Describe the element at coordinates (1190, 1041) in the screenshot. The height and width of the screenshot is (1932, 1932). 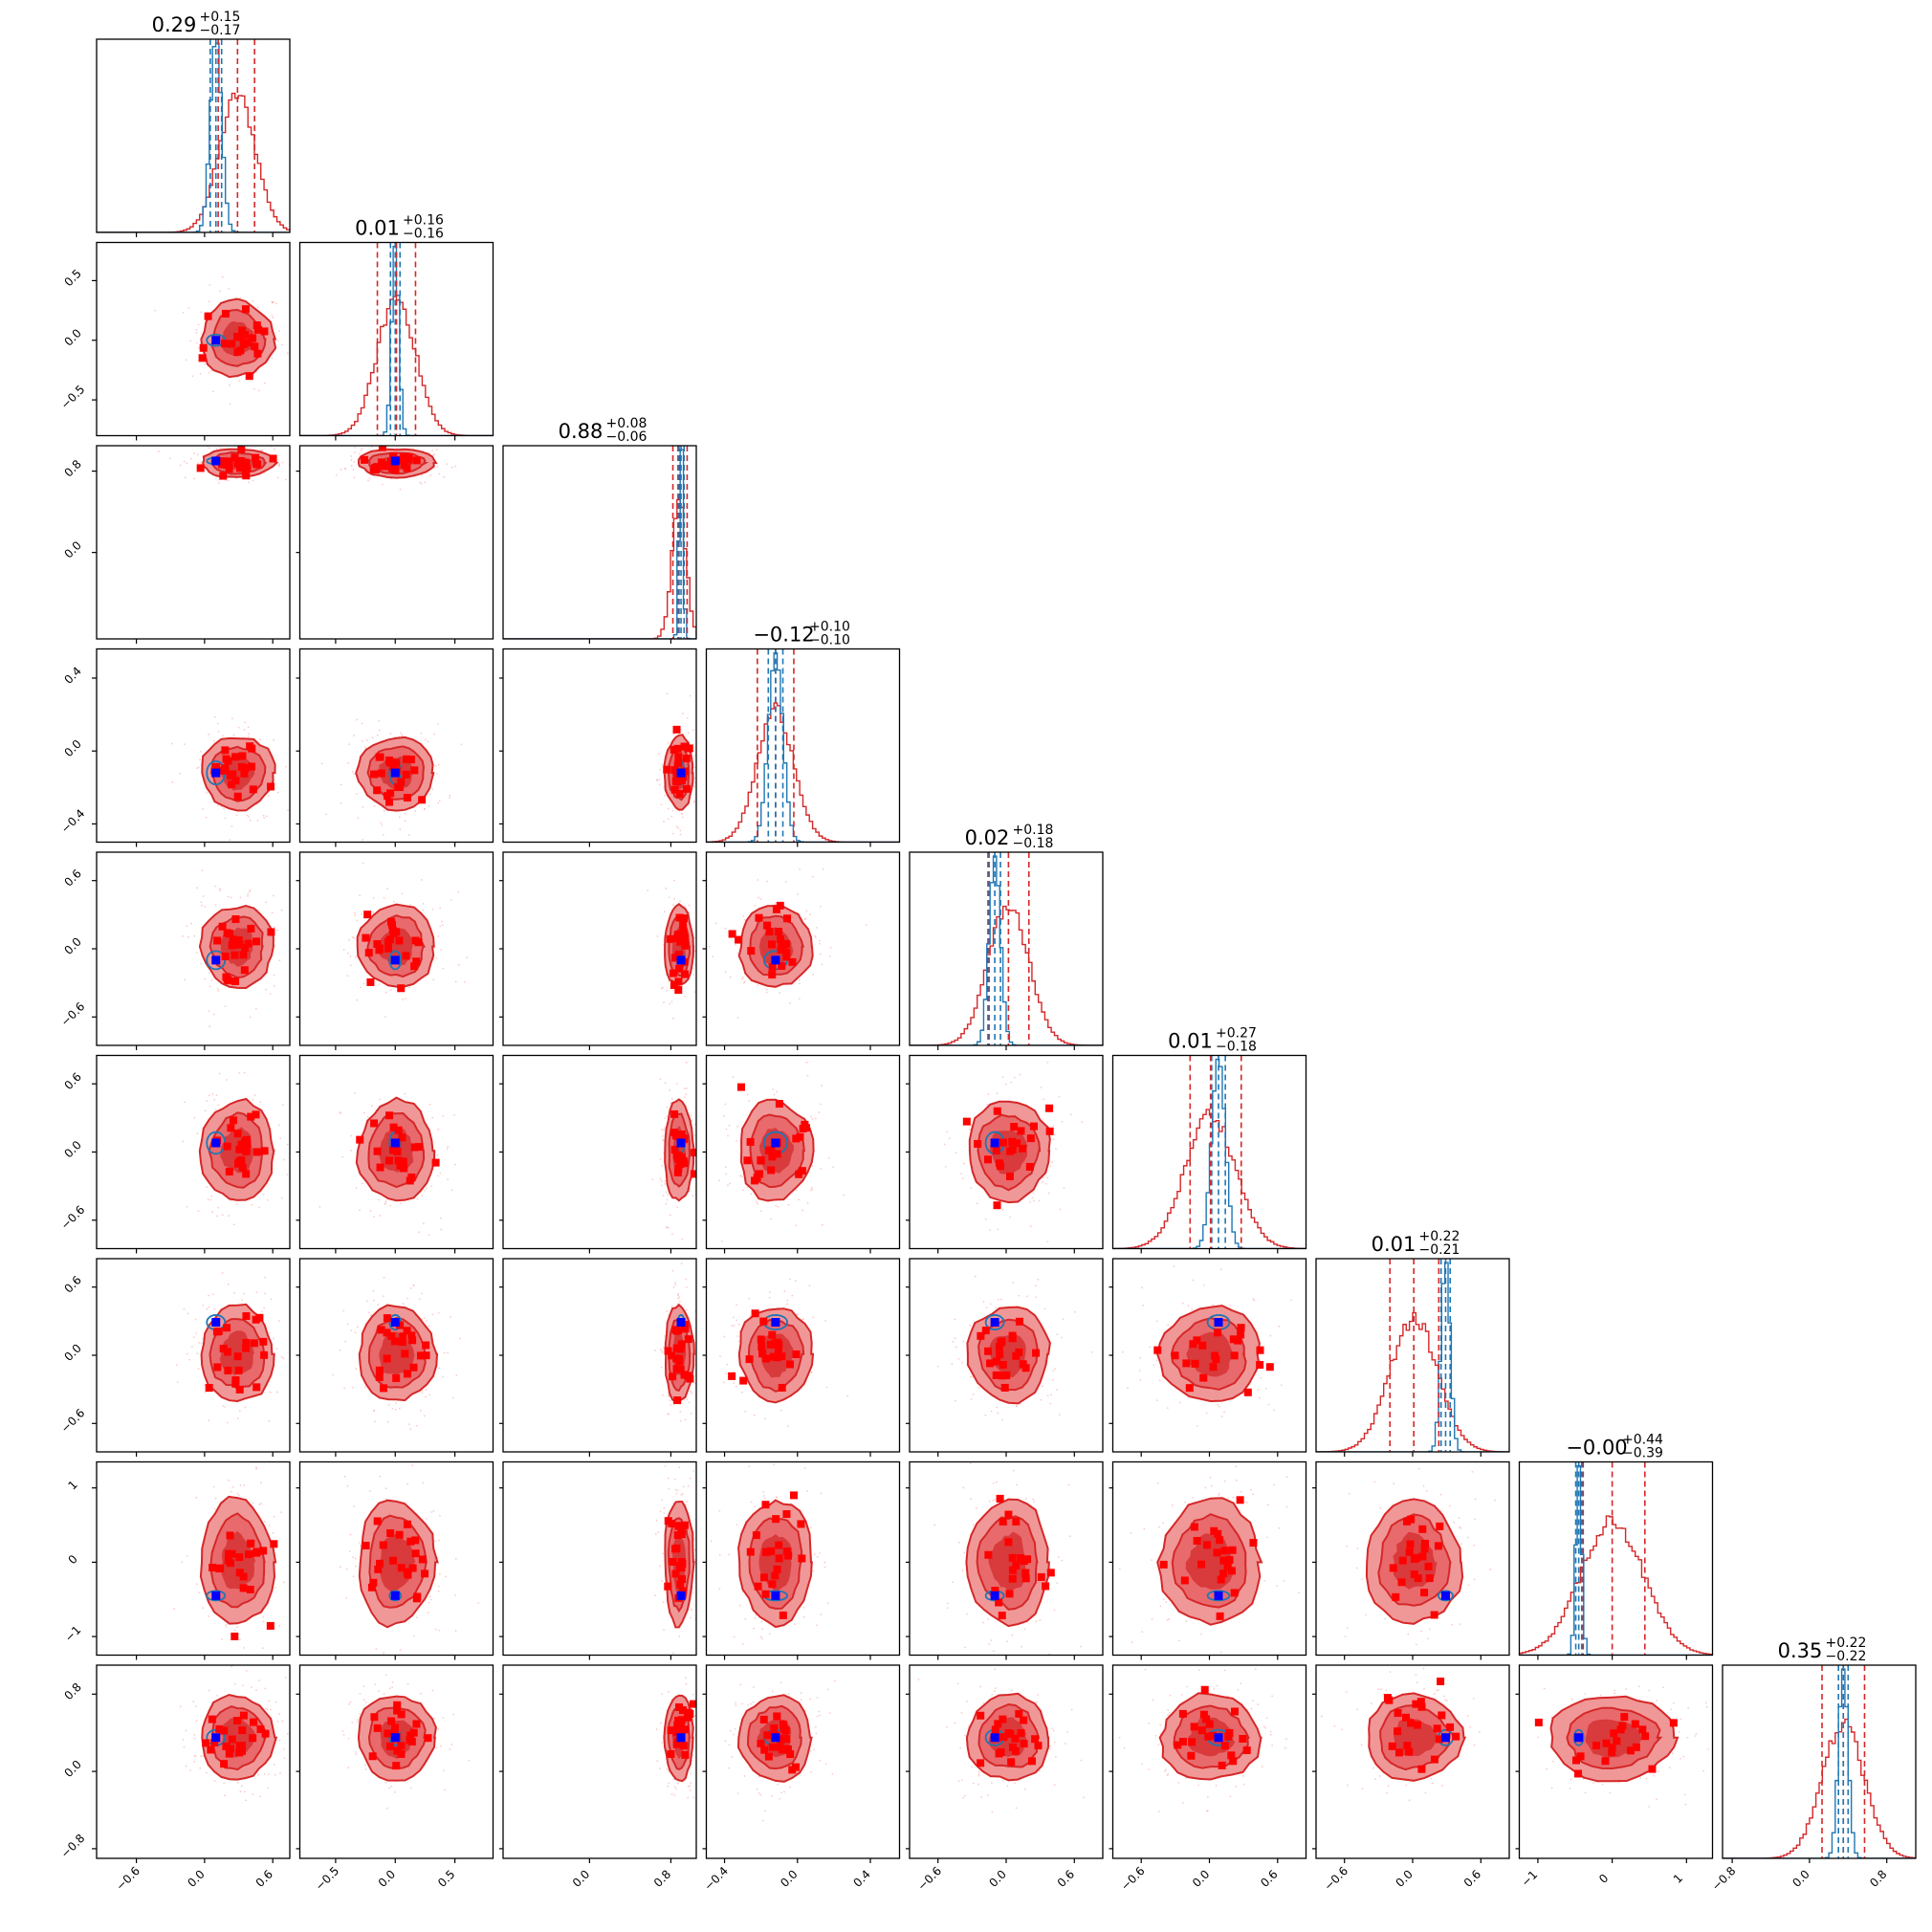
I see `panel-title-median: 0.01` at that location.